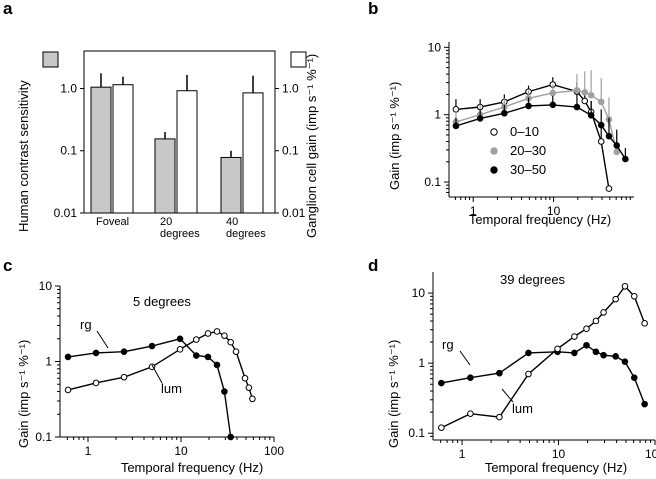  Describe the element at coordinates (465, 358) in the screenshot. I see `panel-d-rg-pointer` at that location.